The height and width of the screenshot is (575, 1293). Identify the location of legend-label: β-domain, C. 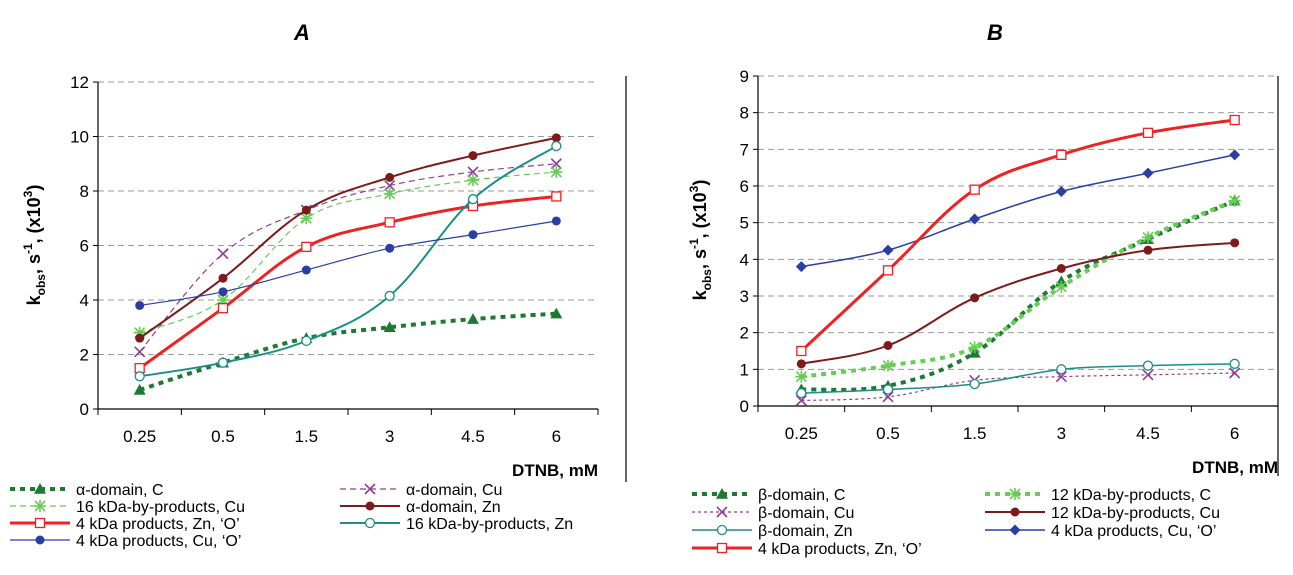
(801, 495).